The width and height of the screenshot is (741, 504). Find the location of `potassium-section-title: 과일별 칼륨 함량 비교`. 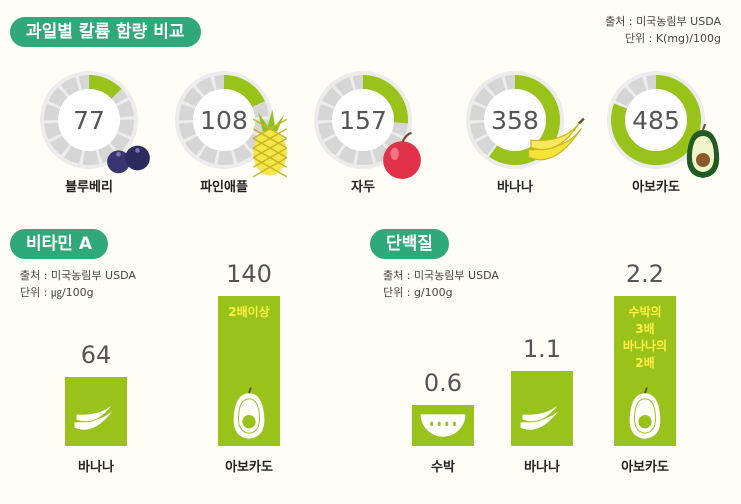

potassium-section-title: 과일별 칼륨 함량 비교 is located at coordinates (105, 32).